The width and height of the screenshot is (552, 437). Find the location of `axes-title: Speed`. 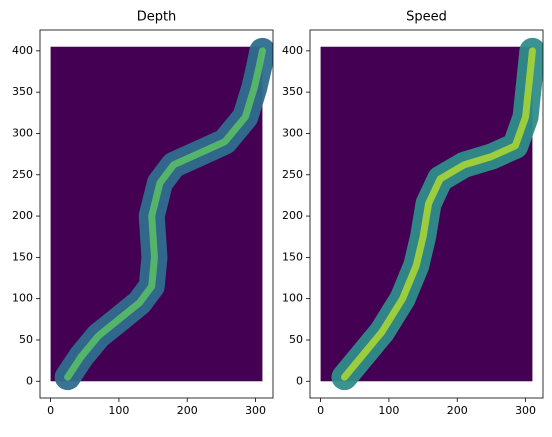

axes-title: Speed is located at coordinates (426, 17).